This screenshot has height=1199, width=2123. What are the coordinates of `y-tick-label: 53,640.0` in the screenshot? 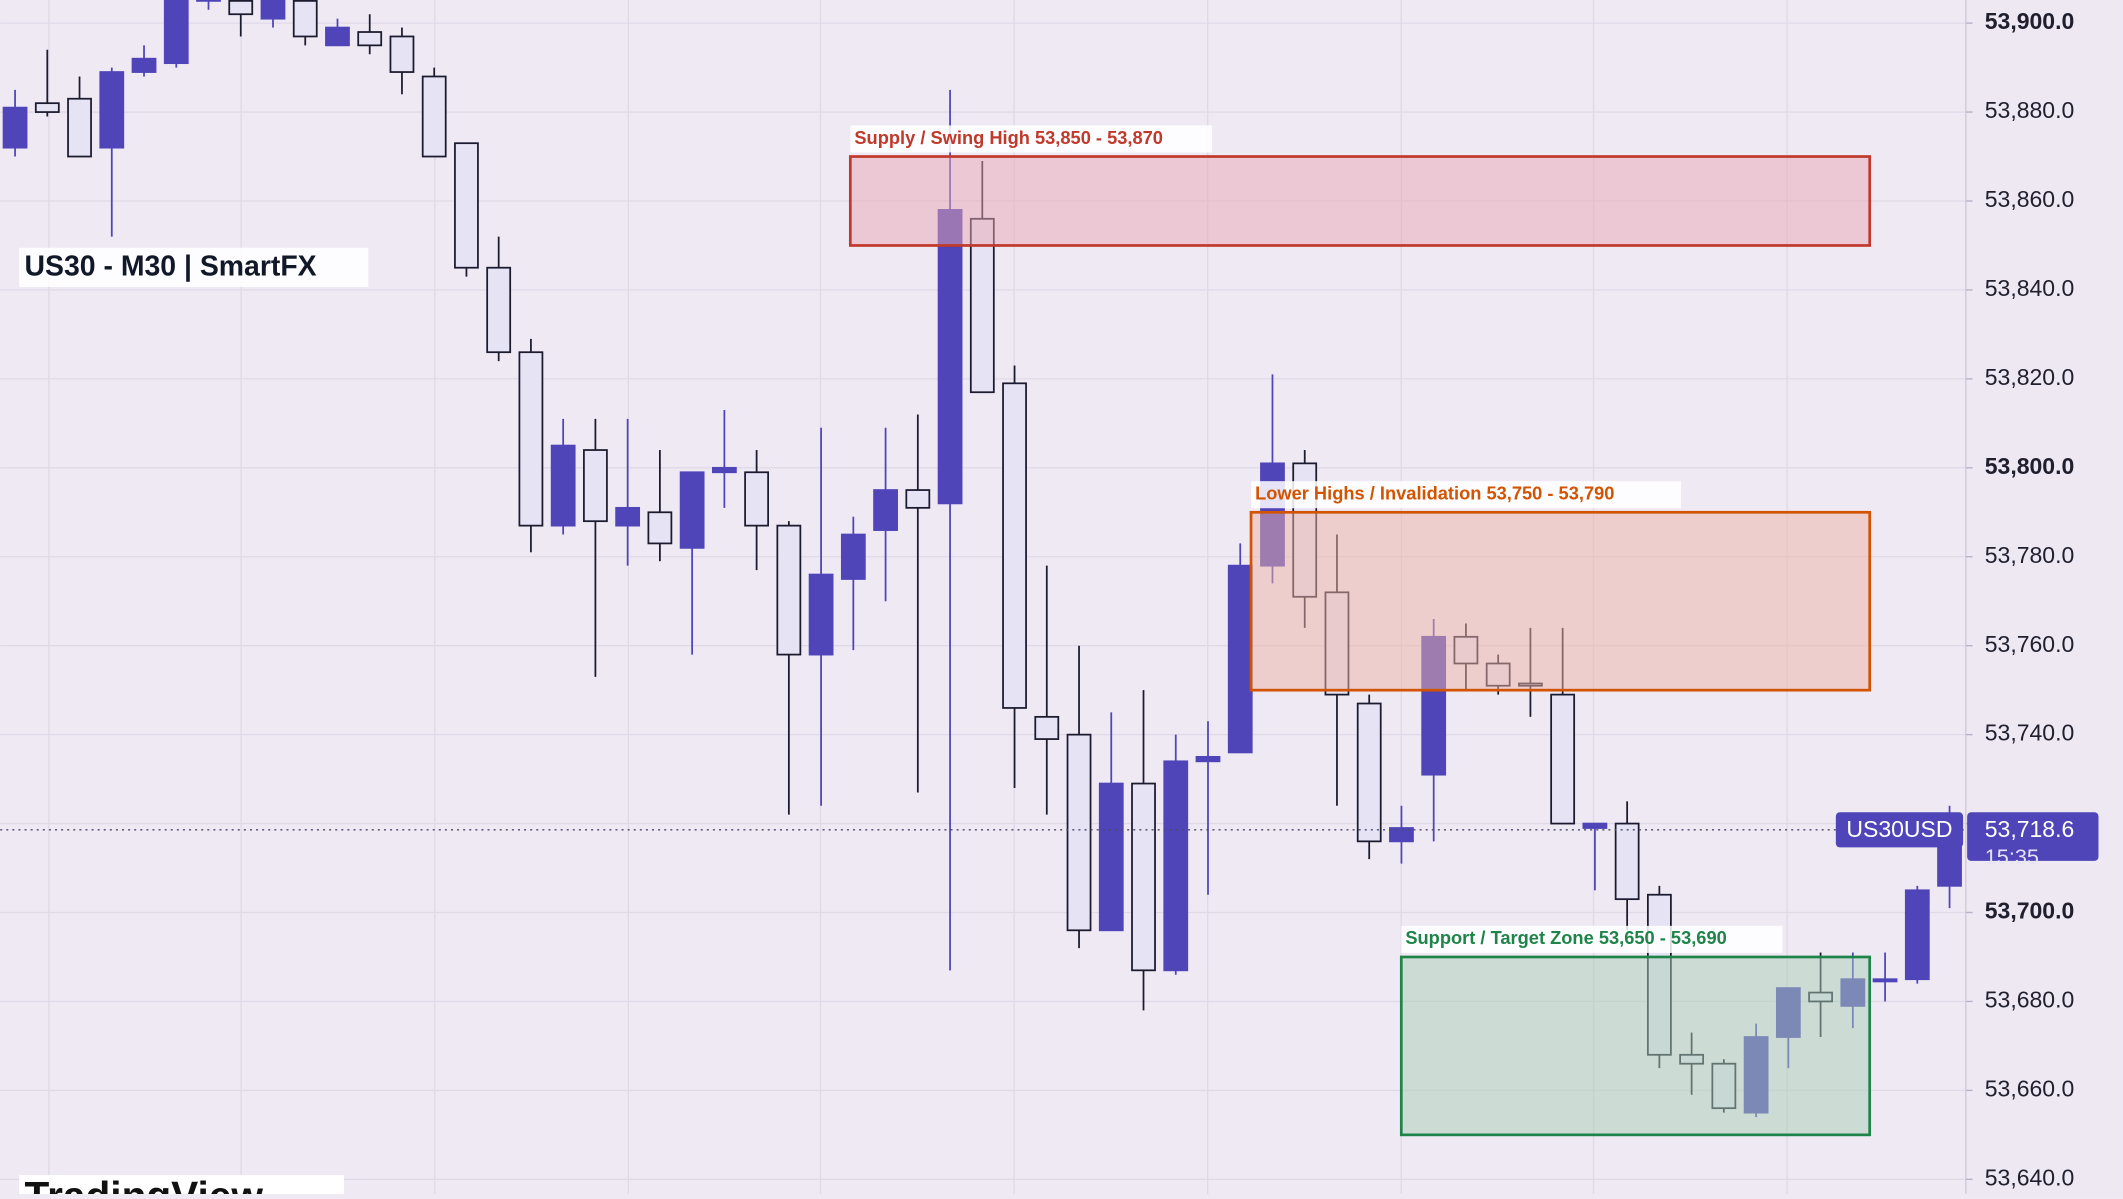 It's located at (2030, 1177).